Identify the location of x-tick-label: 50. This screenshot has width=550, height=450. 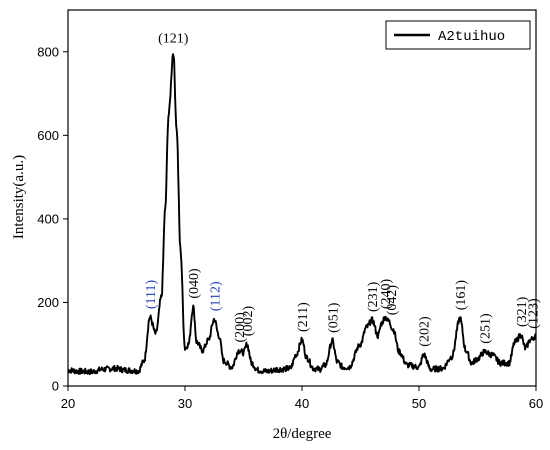
(419, 403).